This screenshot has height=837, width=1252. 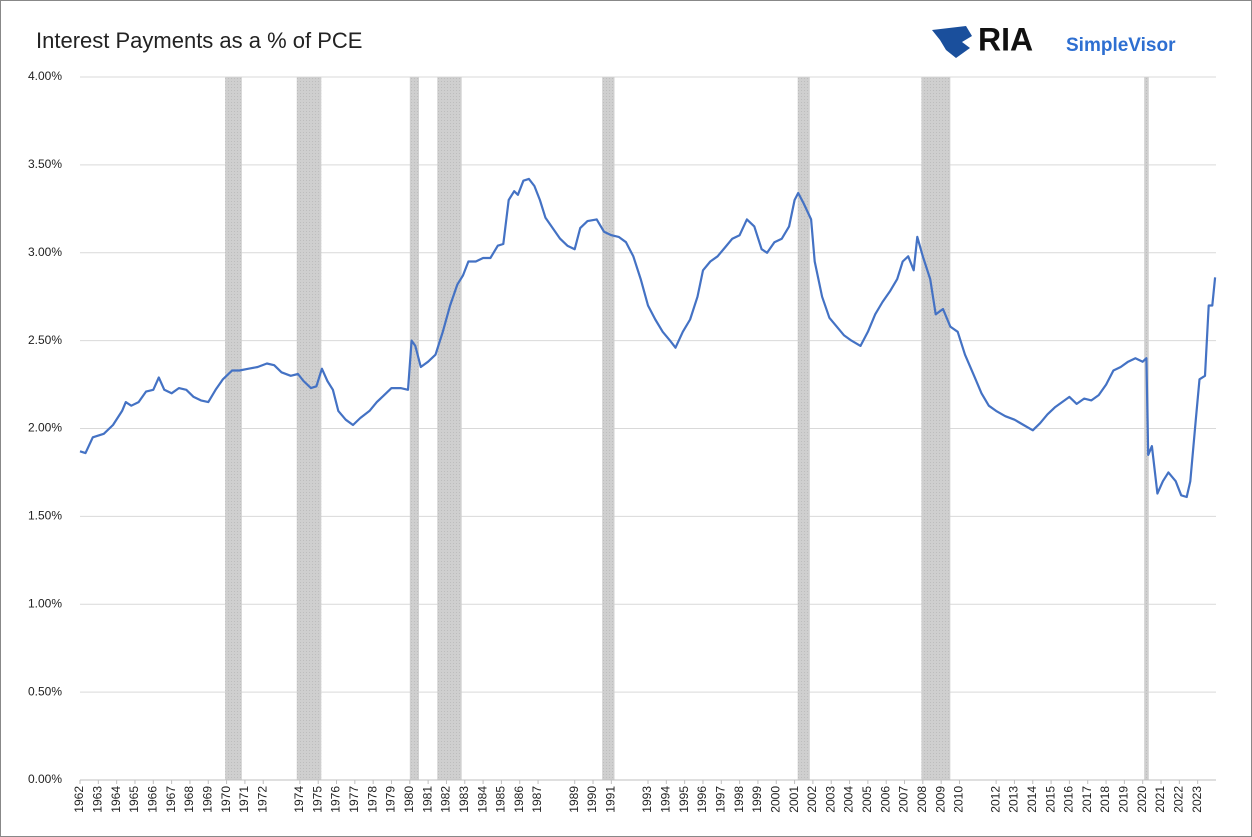 What do you see at coordinates (1105, 799) in the screenshot?
I see `x-tick-label: 2018` at bounding box center [1105, 799].